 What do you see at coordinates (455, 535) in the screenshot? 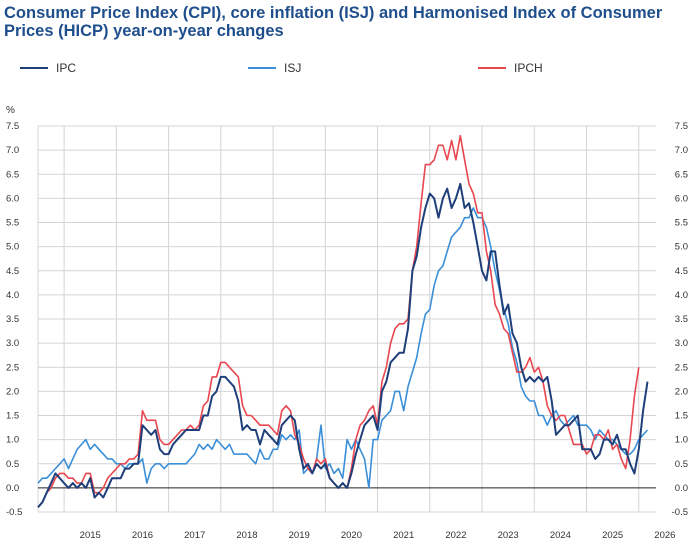
I see `x-tick-label: 2022` at bounding box center [455, 535].